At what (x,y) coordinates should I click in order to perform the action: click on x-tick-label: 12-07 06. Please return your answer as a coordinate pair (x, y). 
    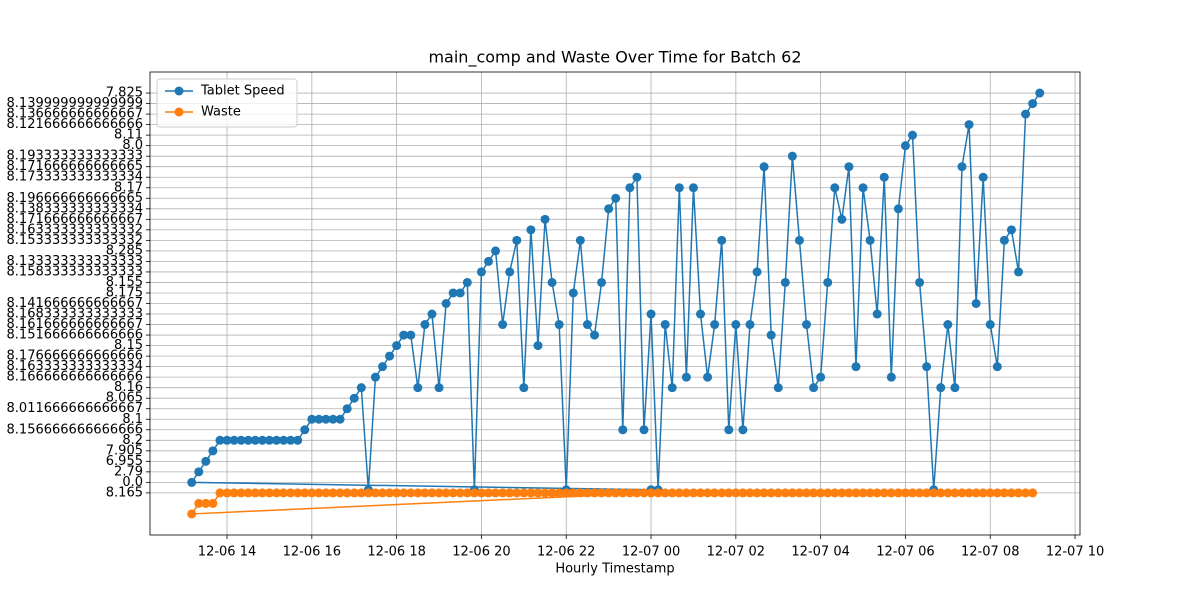
    Looking at the image, I should click on (905, 552).